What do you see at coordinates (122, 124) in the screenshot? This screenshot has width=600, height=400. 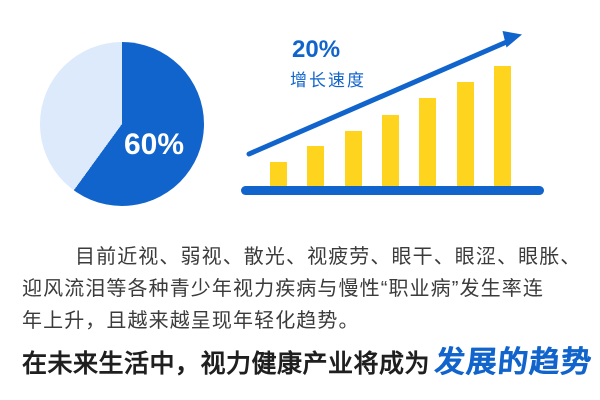 I see `pie-chart: 60%` at bounding box center [122, 124].